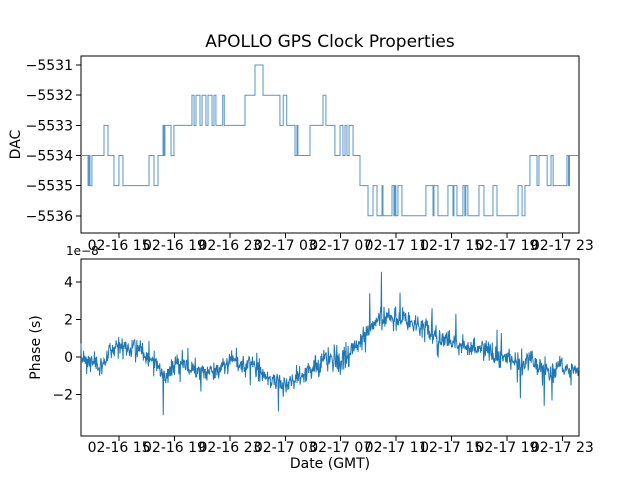 The image size is (640, 480). What do you see at coordinates (330, 464) in the screenshot?
I see `date-x-axis-label: Date (GMT)` at bounding box center [330, 464].